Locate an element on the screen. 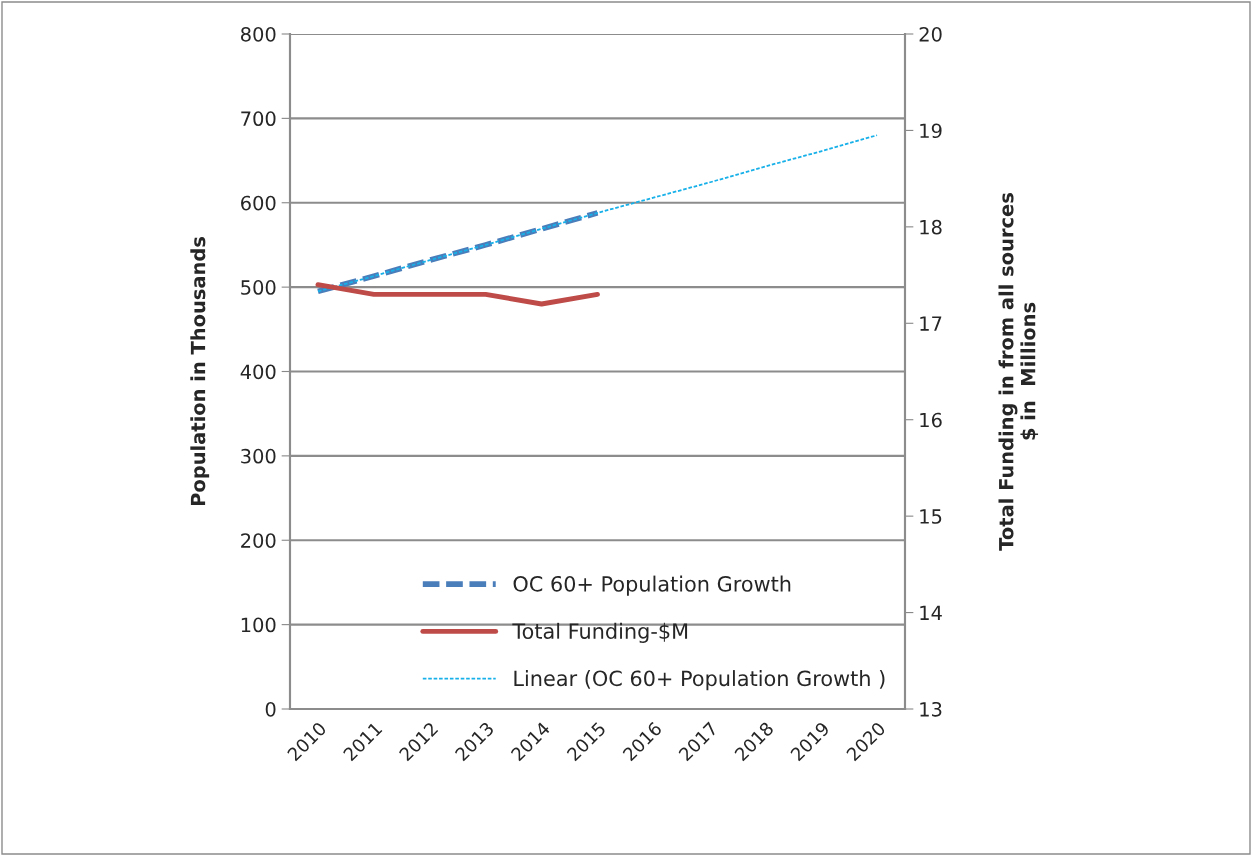  y-tick-label: 400 is located at coordinates (258, 372).